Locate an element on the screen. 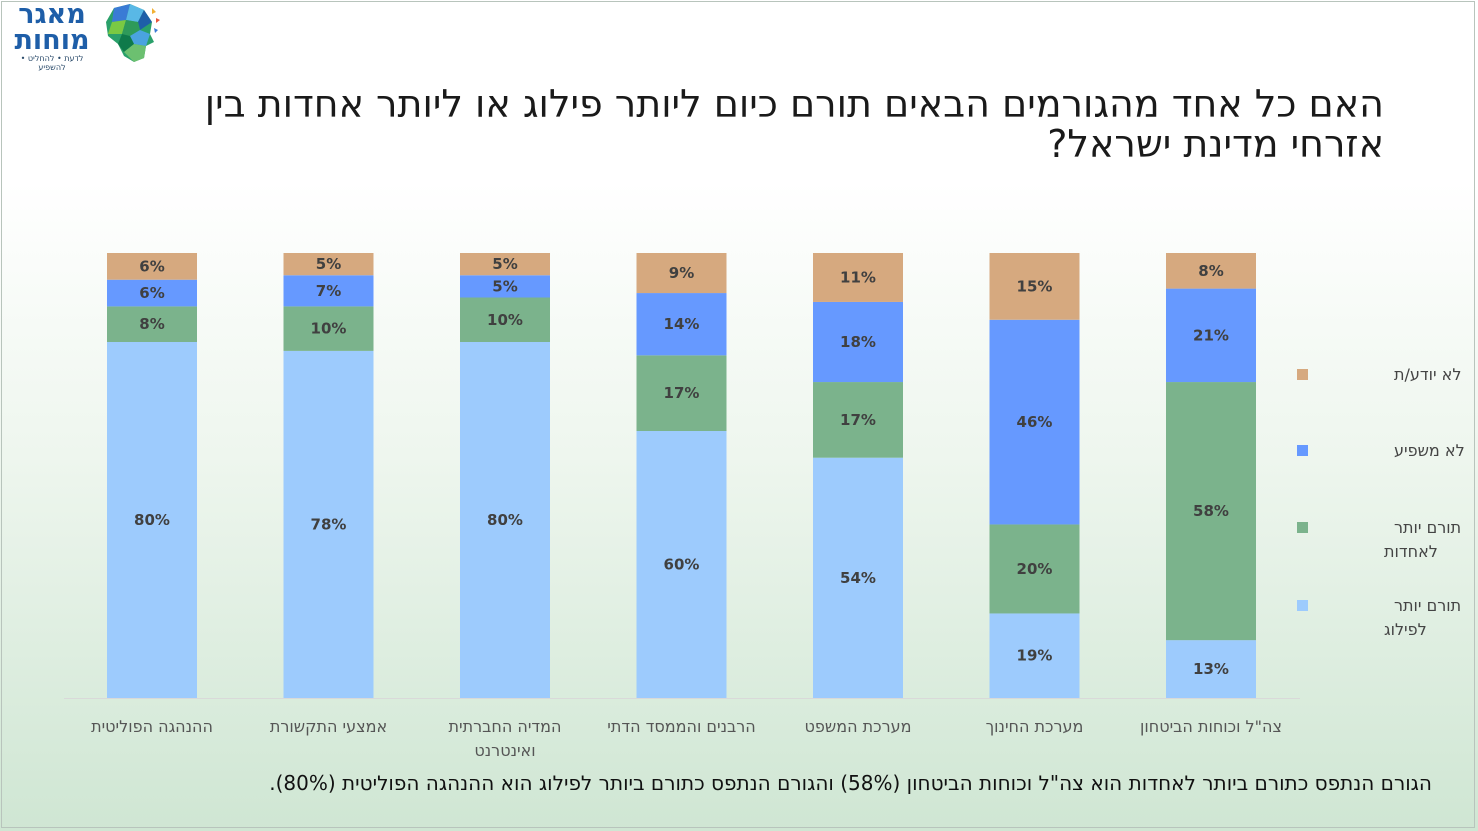 The height and width of the screenshot is (831, 1478). data-label: 18% is located at coordinates (858, 342).